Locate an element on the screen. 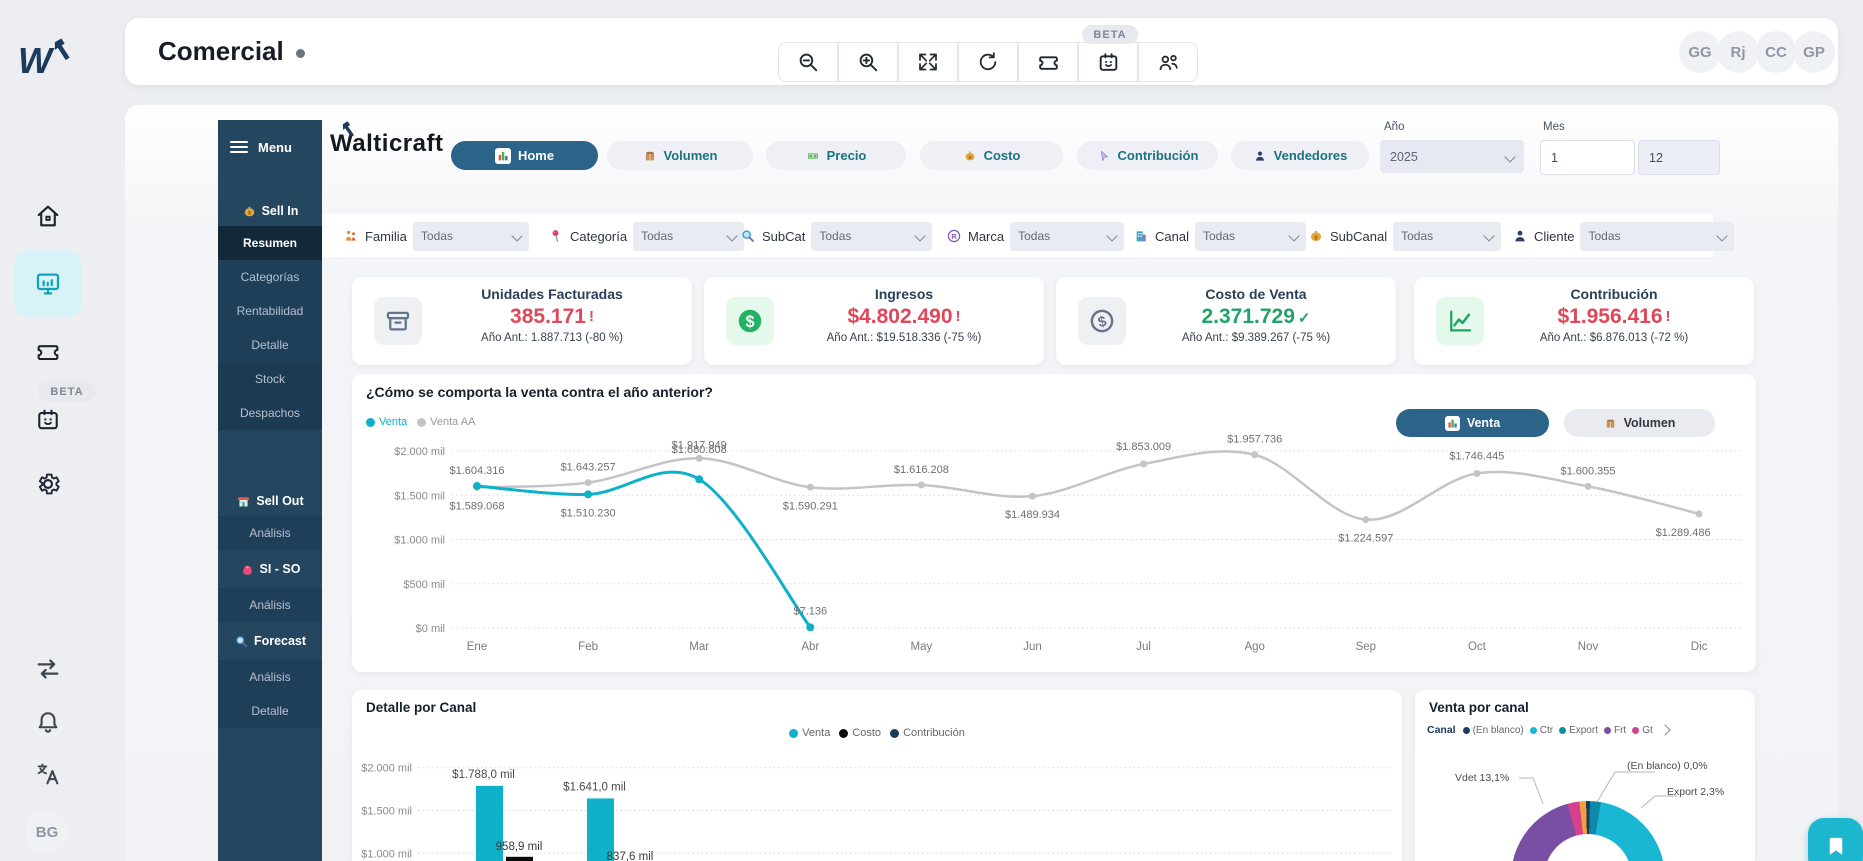 Image resolution: width=1863 pixels, height=861 pixels. refresh-button is located at coordinates (988, 62).